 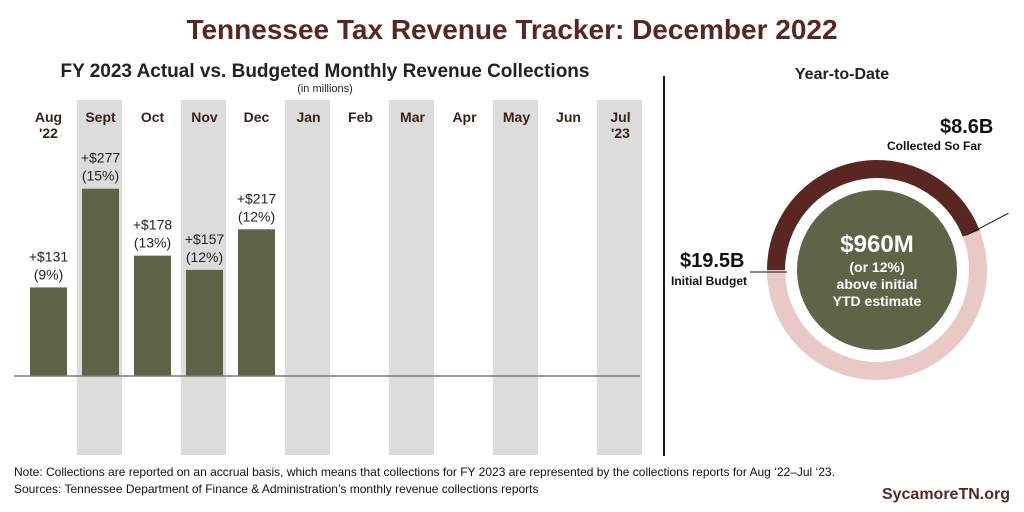 What do you see at coordinates (934, 146) in the screenshot?
I see `collected-label: Collected So Far` at bounding box center [934, 146].